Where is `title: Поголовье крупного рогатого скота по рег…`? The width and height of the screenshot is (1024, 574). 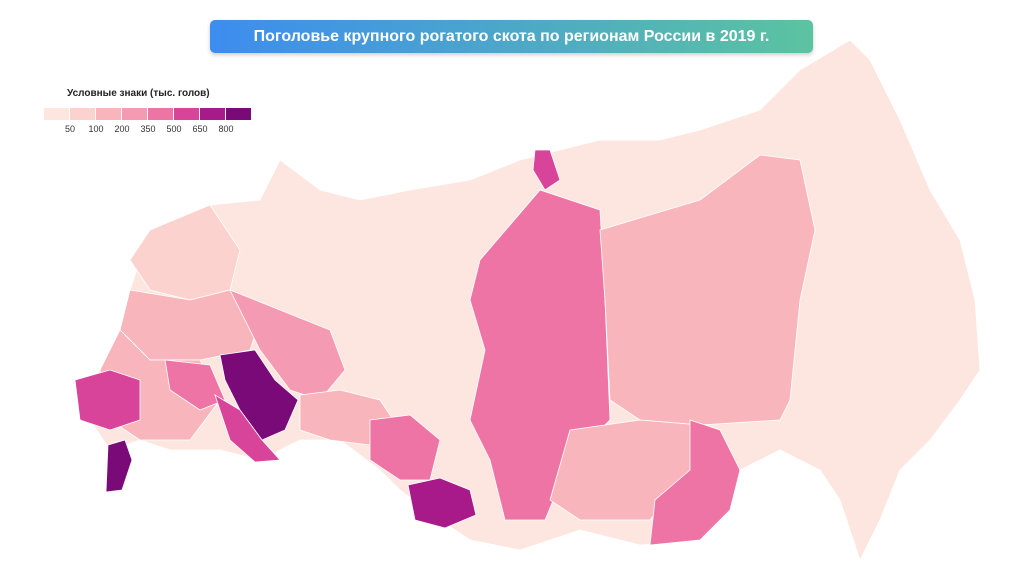 title: Поголовье крупного рогатого скота по рег… is located at coordinates (511, 36).